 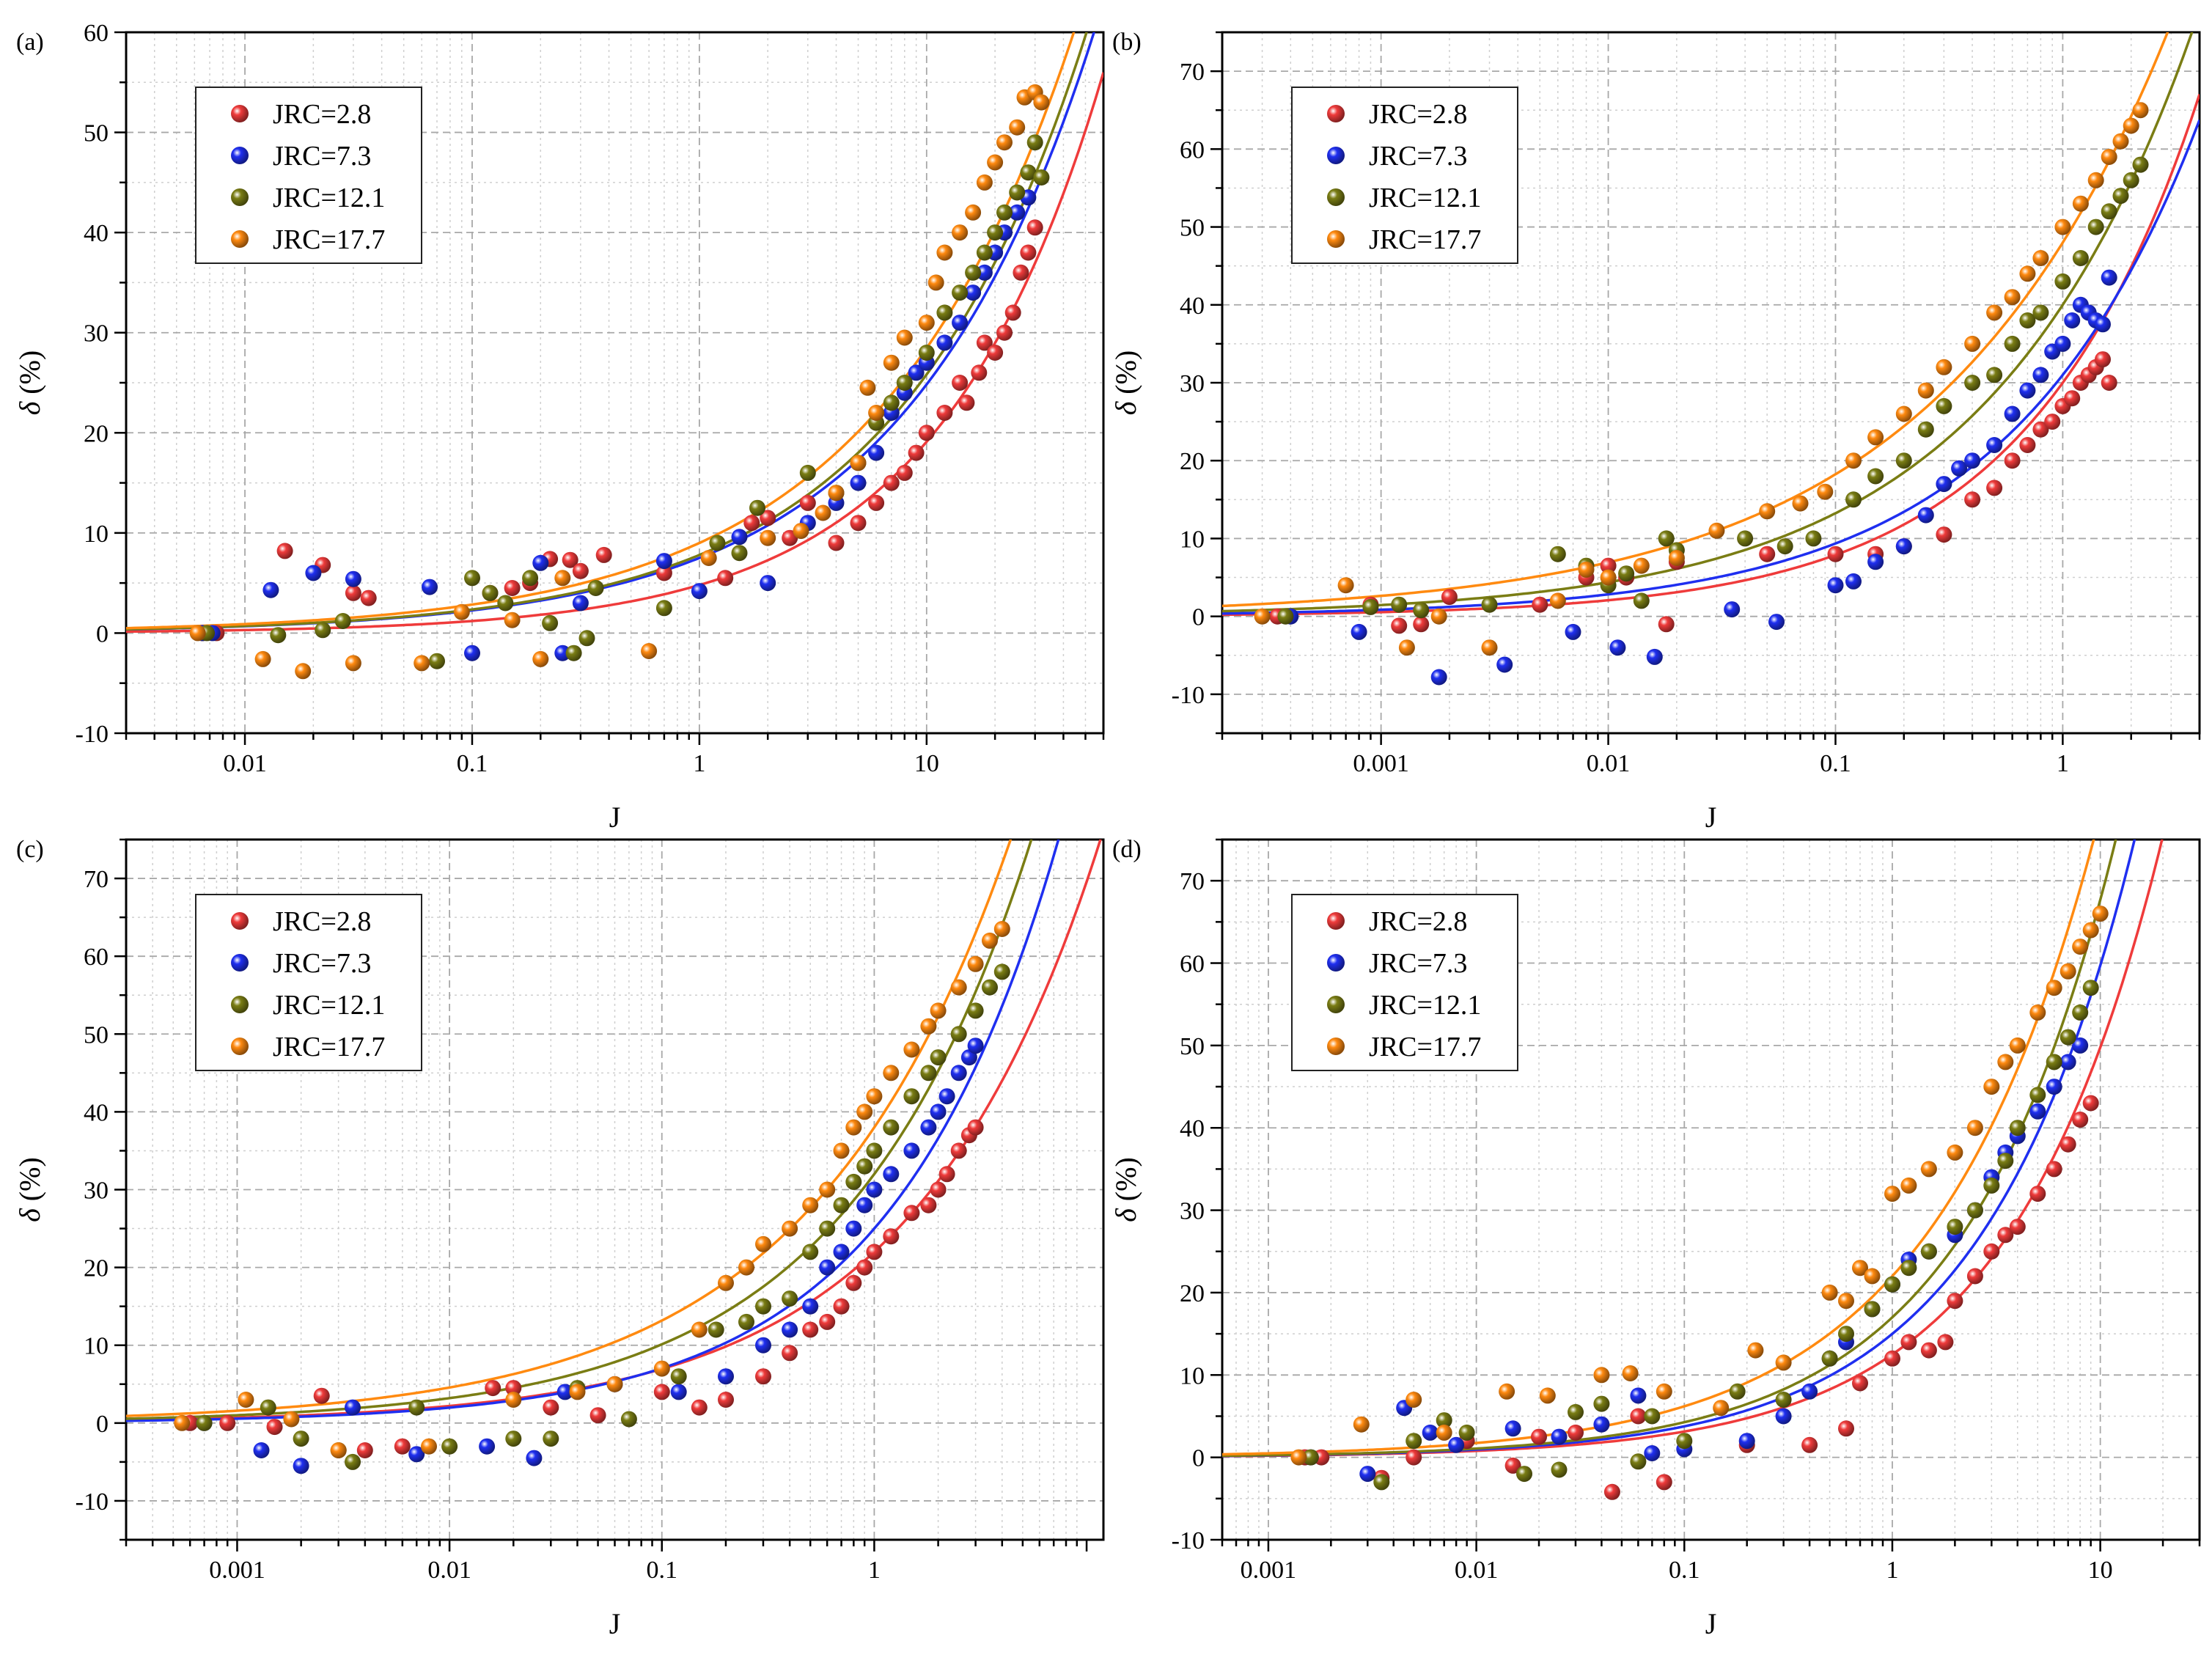 I want to click on y-tick-label: 50, so click(x=96, y=1034).